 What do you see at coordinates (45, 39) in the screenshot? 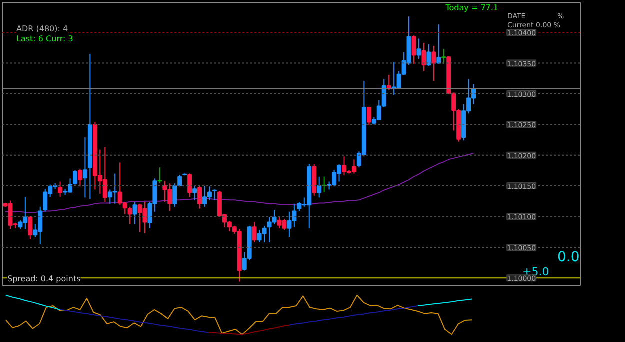
I see `annotation: Last: 6 Curr: 3` at bounding box center [45, 39].